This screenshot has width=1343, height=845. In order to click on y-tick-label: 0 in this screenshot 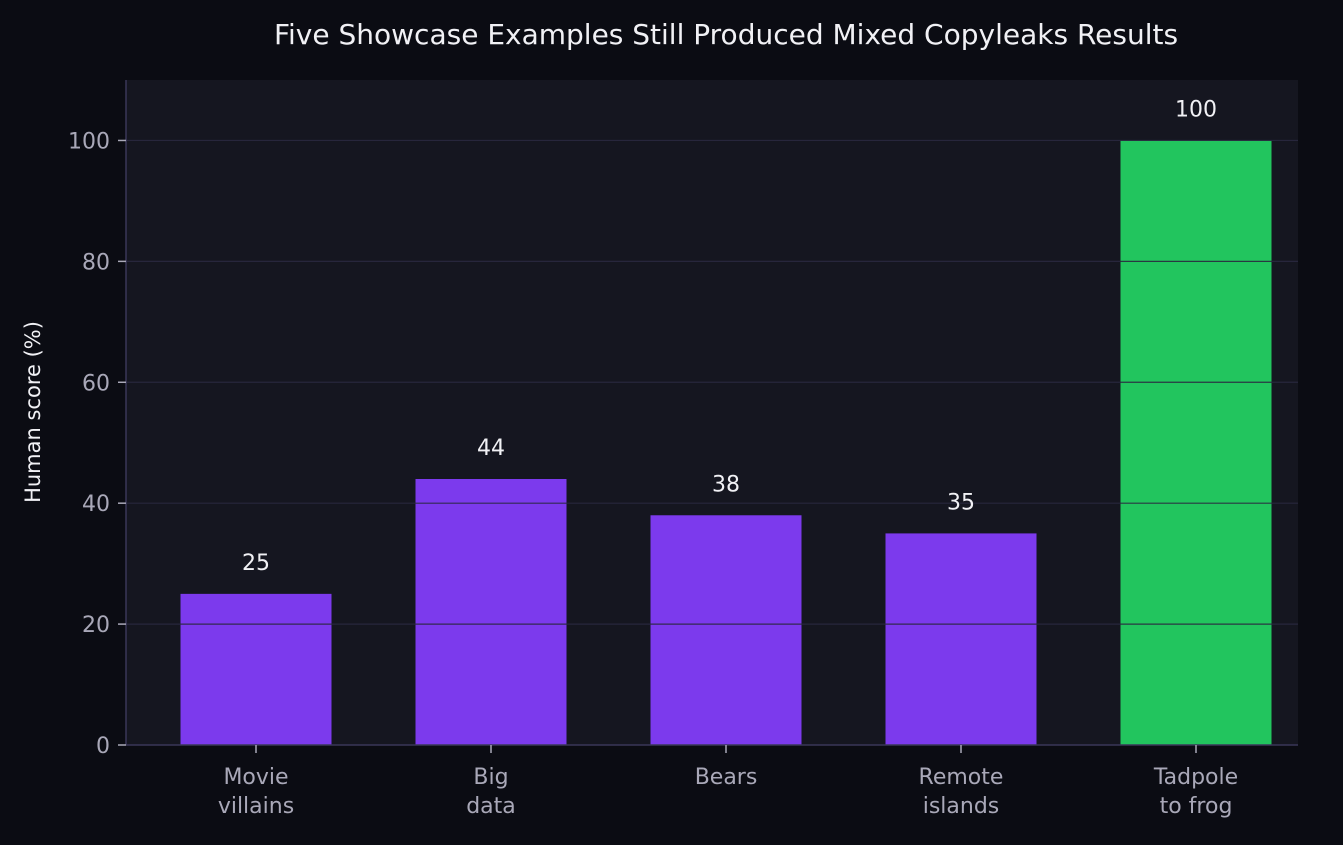, I will do `click(103, 746)`.